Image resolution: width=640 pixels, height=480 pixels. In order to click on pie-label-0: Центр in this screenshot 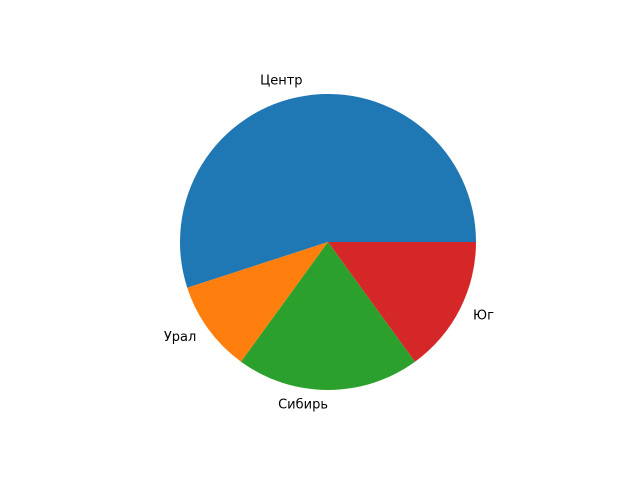, I will do `click(281, 81)`.